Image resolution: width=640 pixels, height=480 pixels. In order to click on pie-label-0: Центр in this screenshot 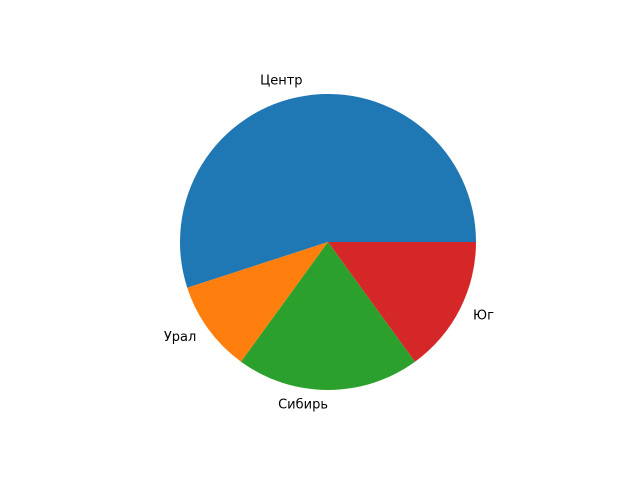, I will do `click(281, 81)`.